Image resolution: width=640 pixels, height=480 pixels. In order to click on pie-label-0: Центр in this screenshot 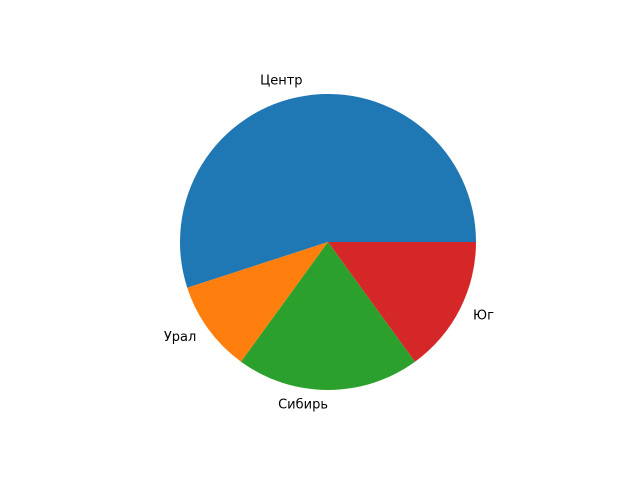, I will do `click(281, 81)`.